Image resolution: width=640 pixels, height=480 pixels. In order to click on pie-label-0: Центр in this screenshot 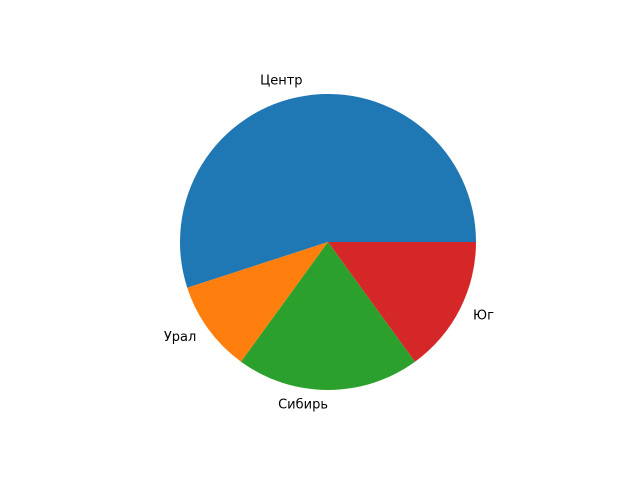, I will do `click(281, 81)`.